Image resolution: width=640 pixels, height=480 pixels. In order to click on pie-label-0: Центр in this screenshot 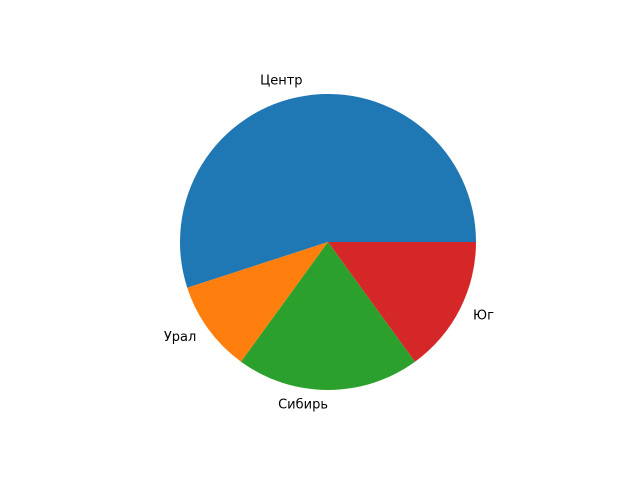, I will do `click(281, 81)`.